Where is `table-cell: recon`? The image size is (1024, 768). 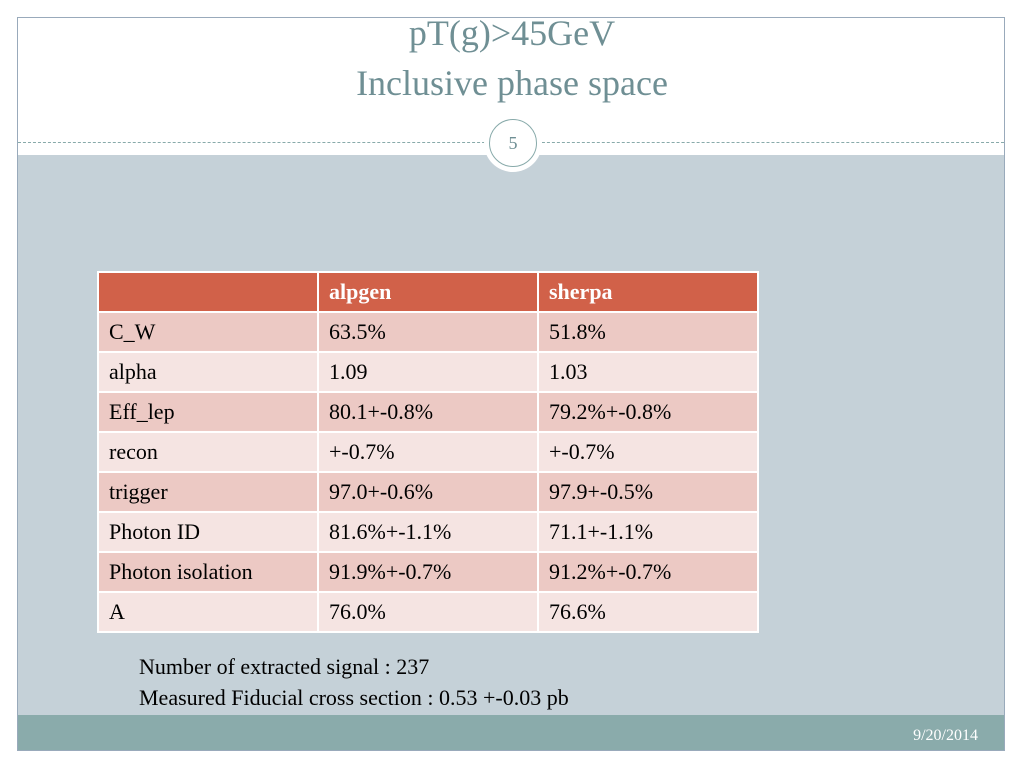
table-cell: recon is located at coordinates (208, 452).